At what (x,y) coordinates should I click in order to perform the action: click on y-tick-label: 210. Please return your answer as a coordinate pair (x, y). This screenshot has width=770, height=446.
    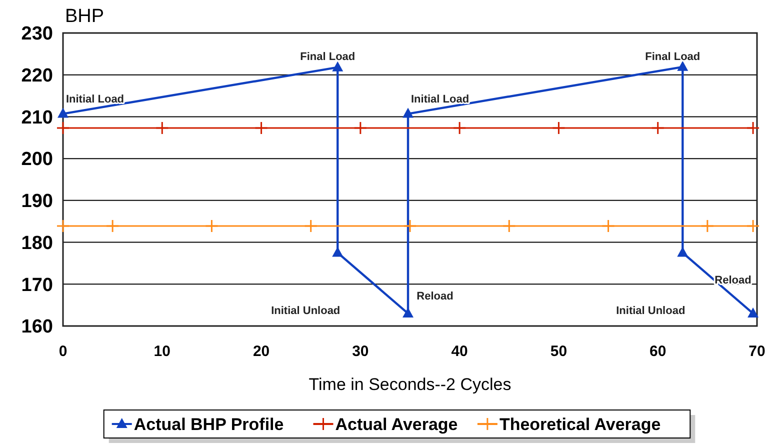
    Looking at the image, I should click on (37, 117).